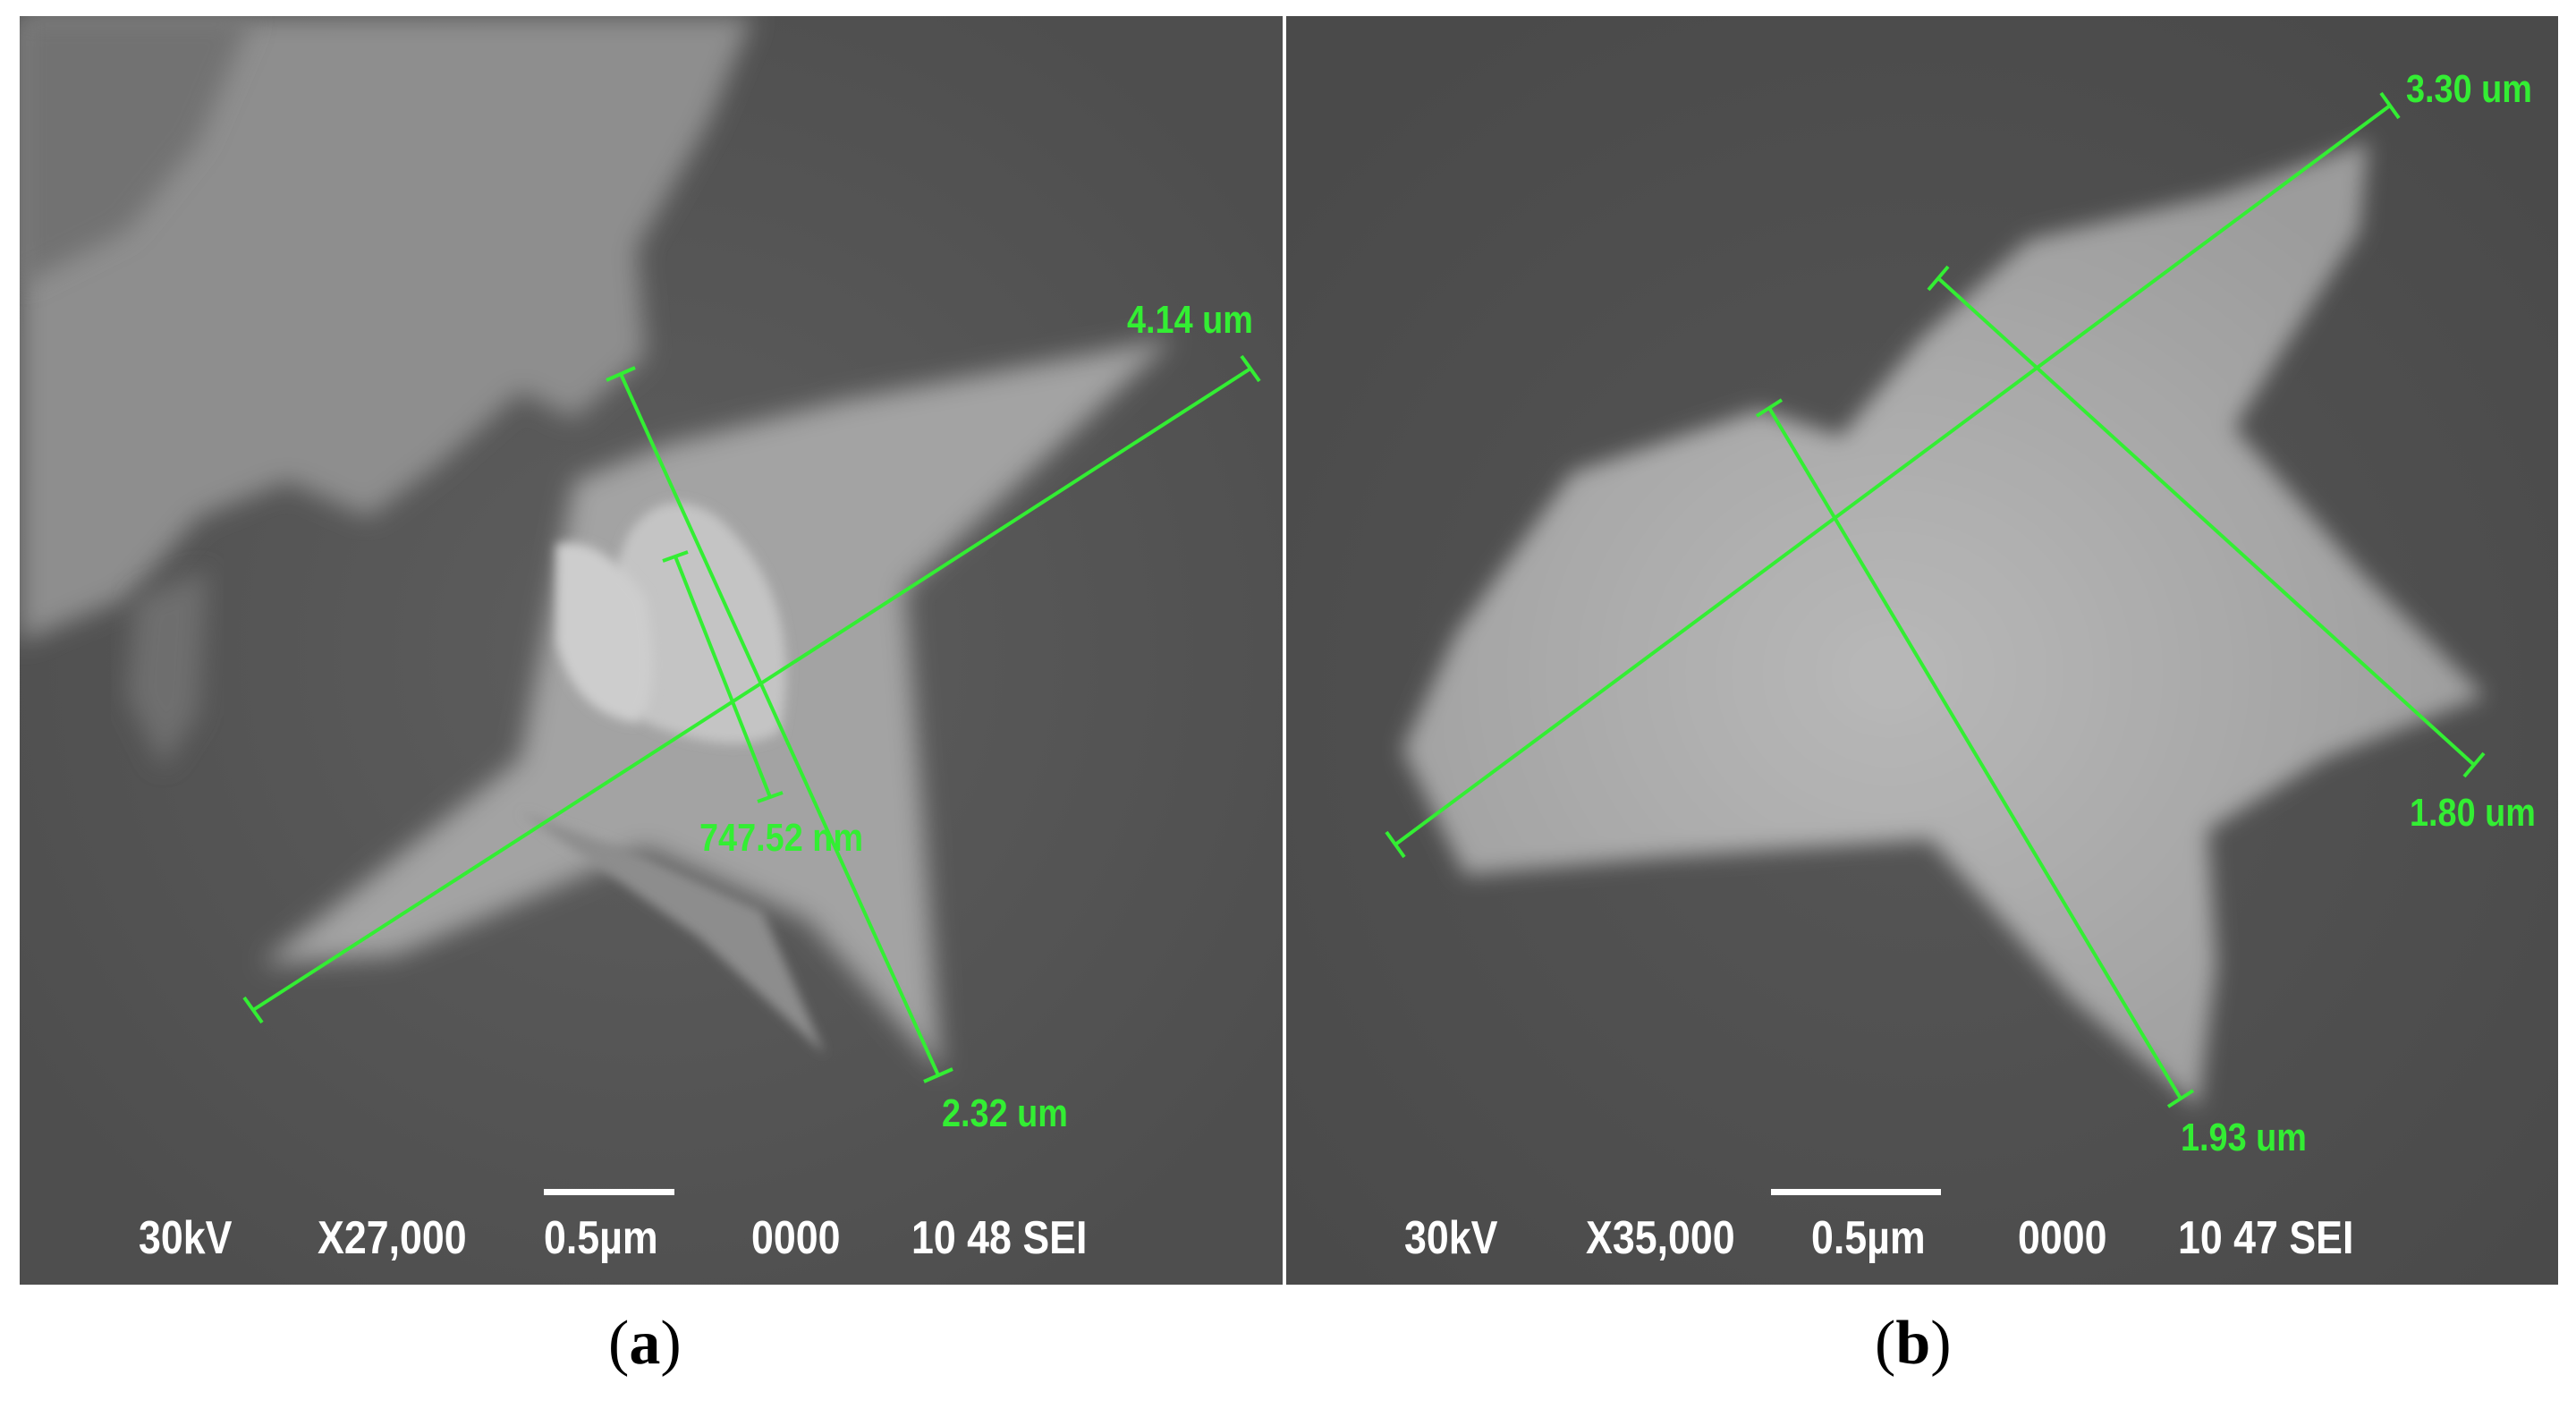 The width and height of the screenshot is (2576, 1409). What do you see at coordinates (386, 329) in the screenshot?
I see `background-particle` at bounding box center [386, 329].